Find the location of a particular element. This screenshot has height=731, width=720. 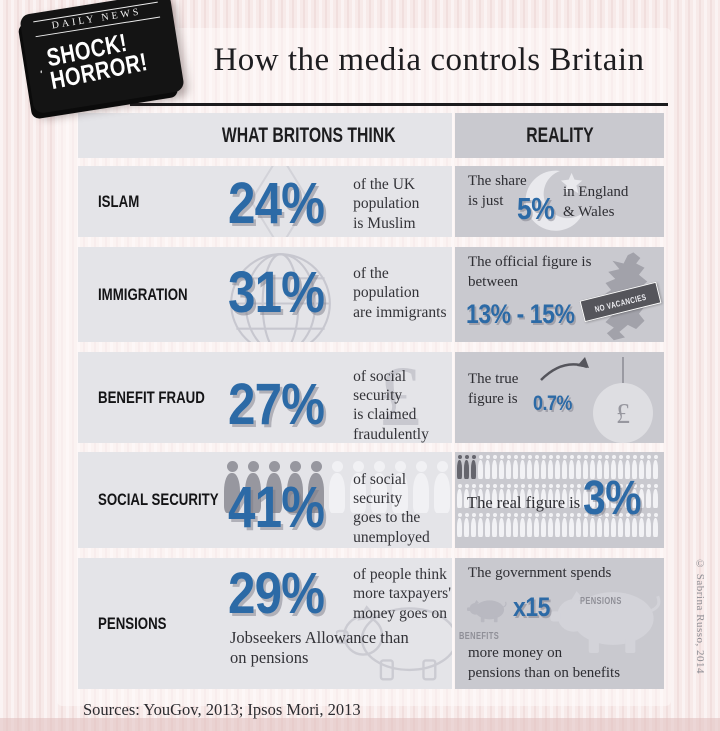

row-label-pensions: PENSIONS is located at coordinates (132, 623).